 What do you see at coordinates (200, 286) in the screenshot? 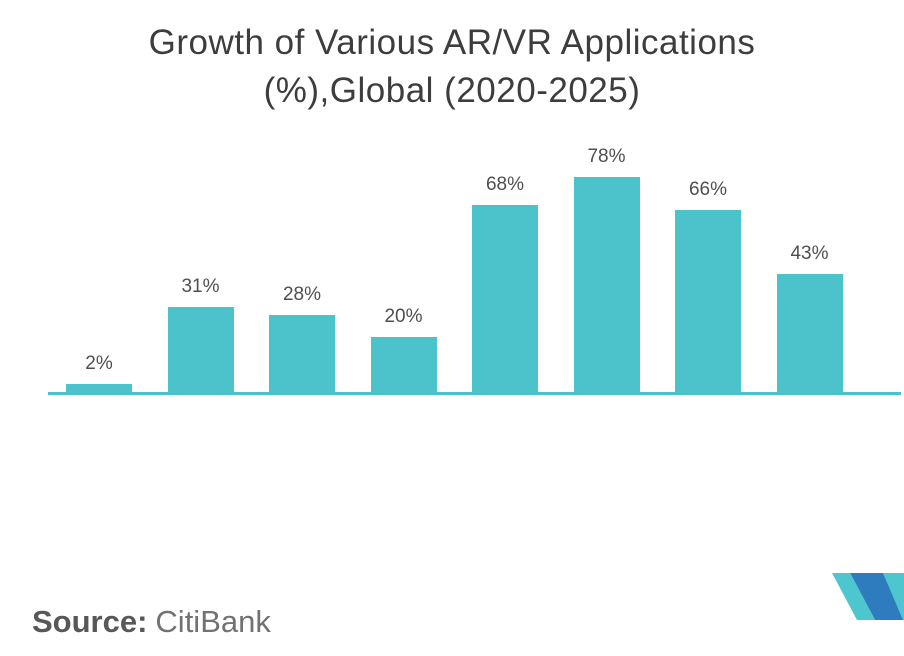
I see `bar-value-label: 31%` at bounding box center [200, 286].